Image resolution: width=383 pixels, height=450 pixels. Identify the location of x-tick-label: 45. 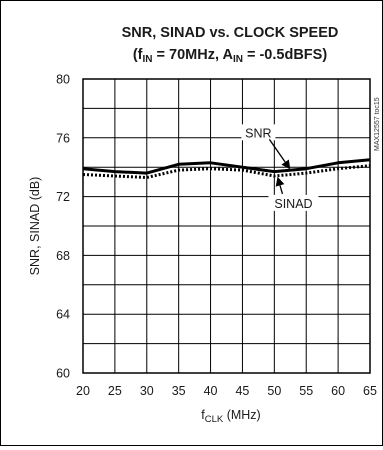
(242, 391).